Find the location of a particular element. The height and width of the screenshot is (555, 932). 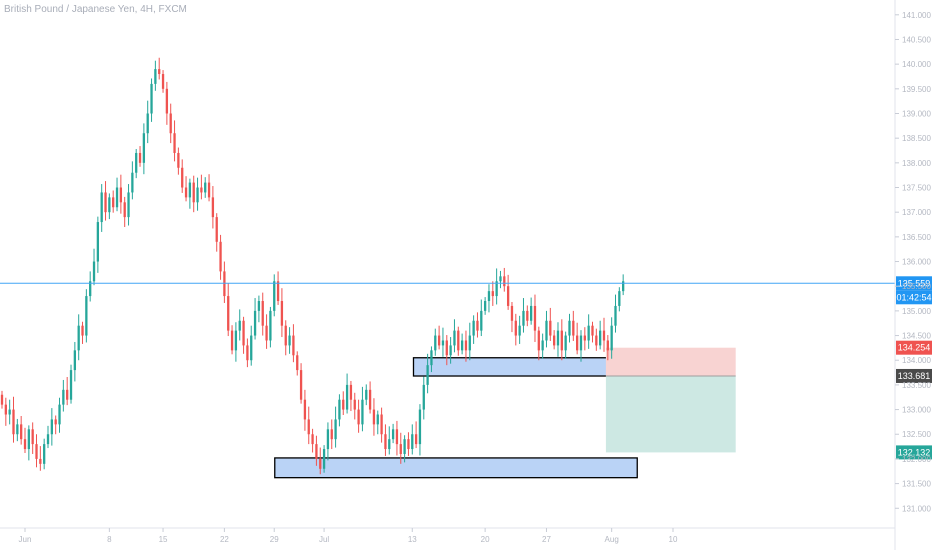

x-tick-label: 20 is located at coordinates (485, 539).